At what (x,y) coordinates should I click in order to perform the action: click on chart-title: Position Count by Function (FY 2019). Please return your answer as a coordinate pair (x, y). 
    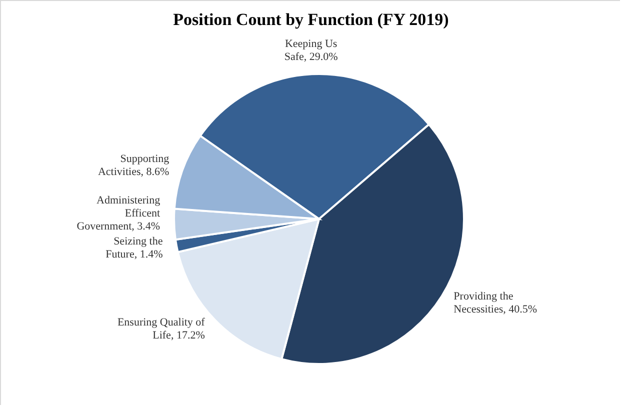
    Looking at the image, I should click on (311, 19).